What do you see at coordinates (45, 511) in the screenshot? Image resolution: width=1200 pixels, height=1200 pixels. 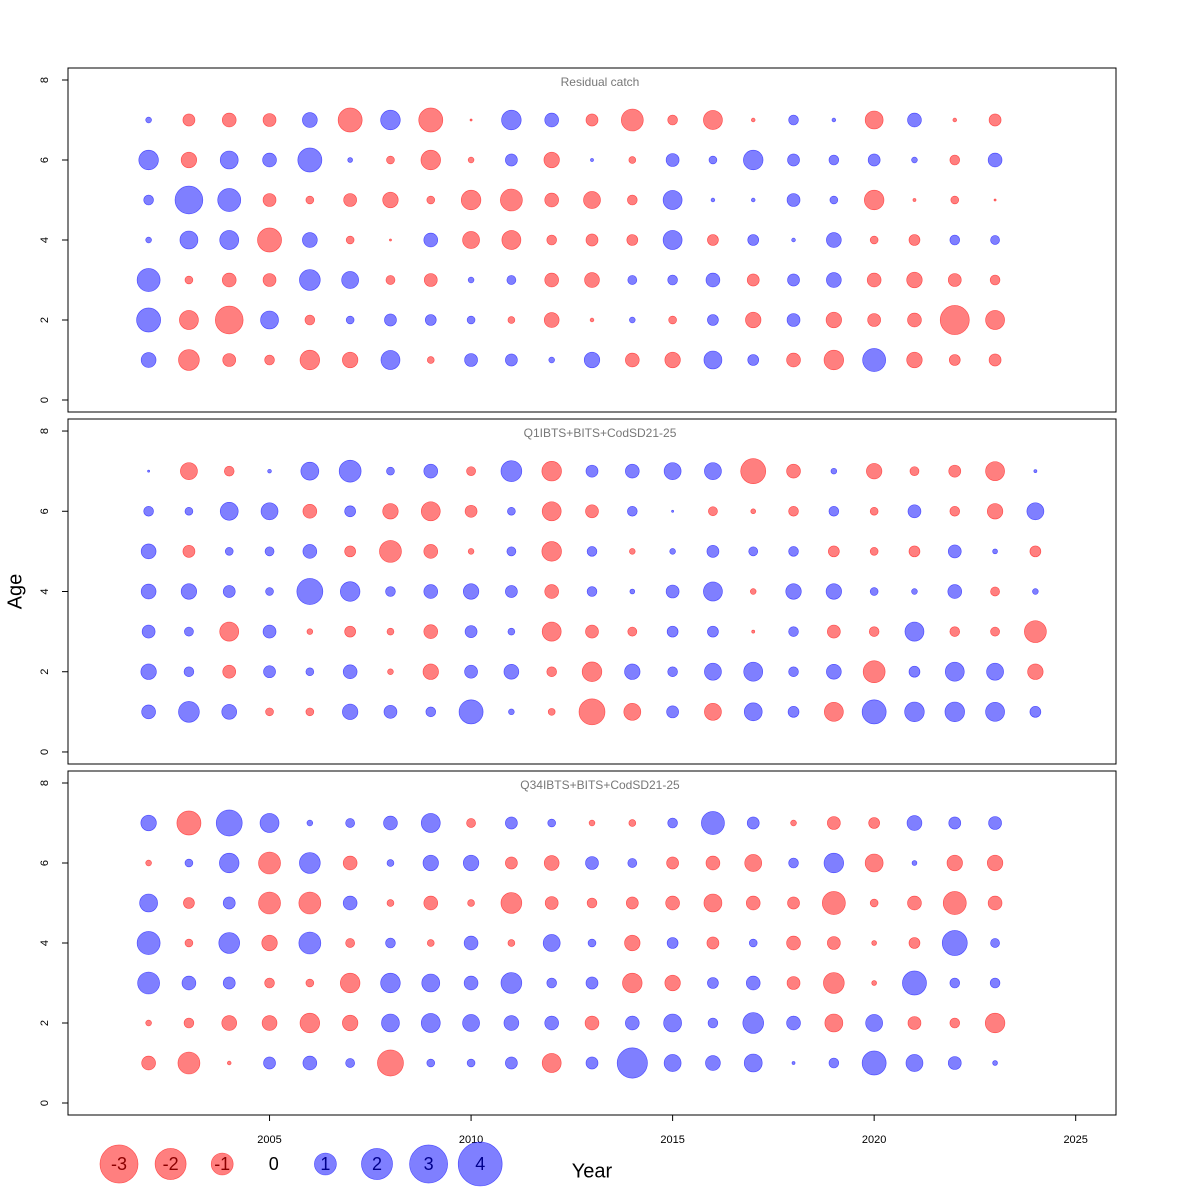 I see `y-tick-label: 6` at bounding box center [45, 511].